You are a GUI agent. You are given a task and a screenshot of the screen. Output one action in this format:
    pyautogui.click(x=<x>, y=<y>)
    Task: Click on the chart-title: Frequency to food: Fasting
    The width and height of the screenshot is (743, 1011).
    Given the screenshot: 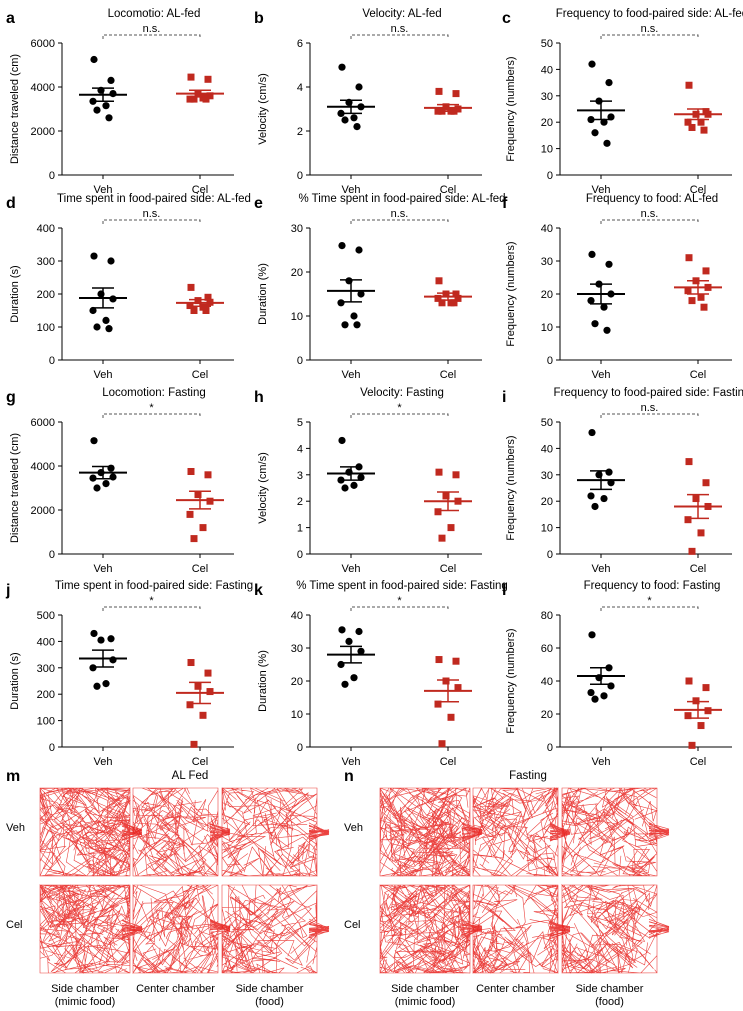 What is the action you would take?
    pyautogui.click(x=652, y=586)
    